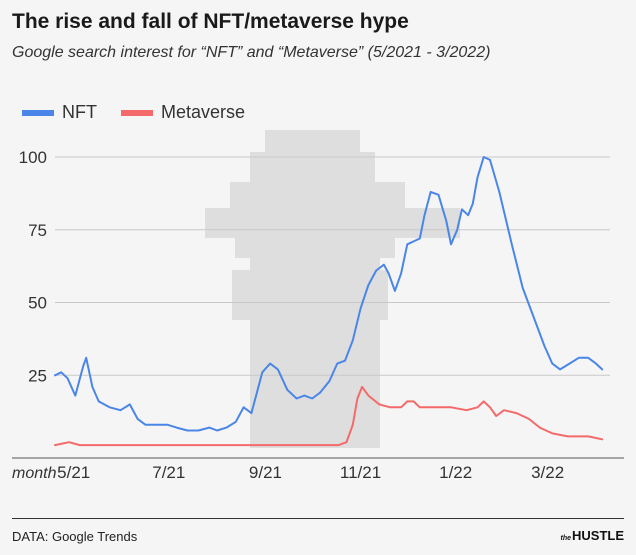 This screenshot has width=636, height=555. I want to click on series-line-metaverse, so click(329, 416).